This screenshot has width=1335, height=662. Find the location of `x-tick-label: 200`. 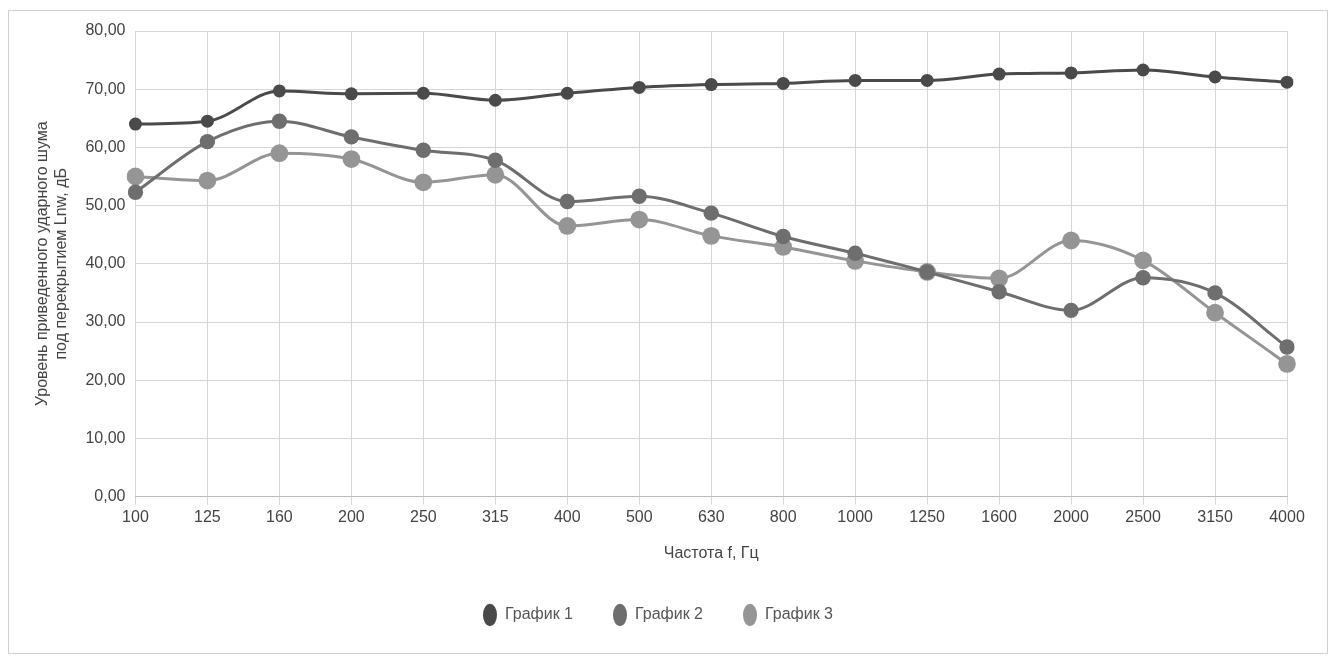

x-tick-label: 200 is located at coordinates (351, 516).